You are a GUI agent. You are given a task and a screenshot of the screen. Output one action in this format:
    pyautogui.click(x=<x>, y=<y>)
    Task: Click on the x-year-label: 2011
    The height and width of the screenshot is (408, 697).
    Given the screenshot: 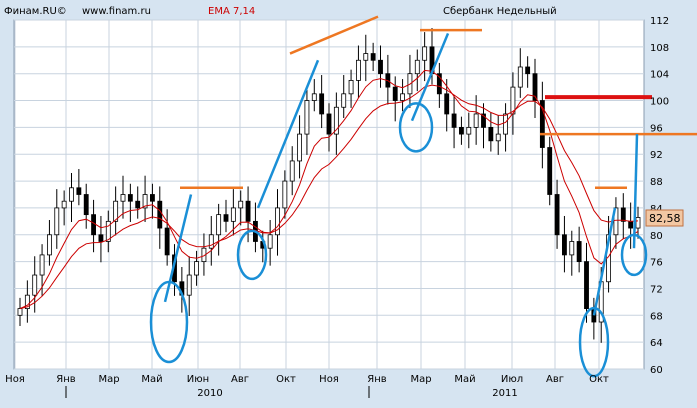 What is the action you would take?
    pyautogui.click(x=504, y=393)
    